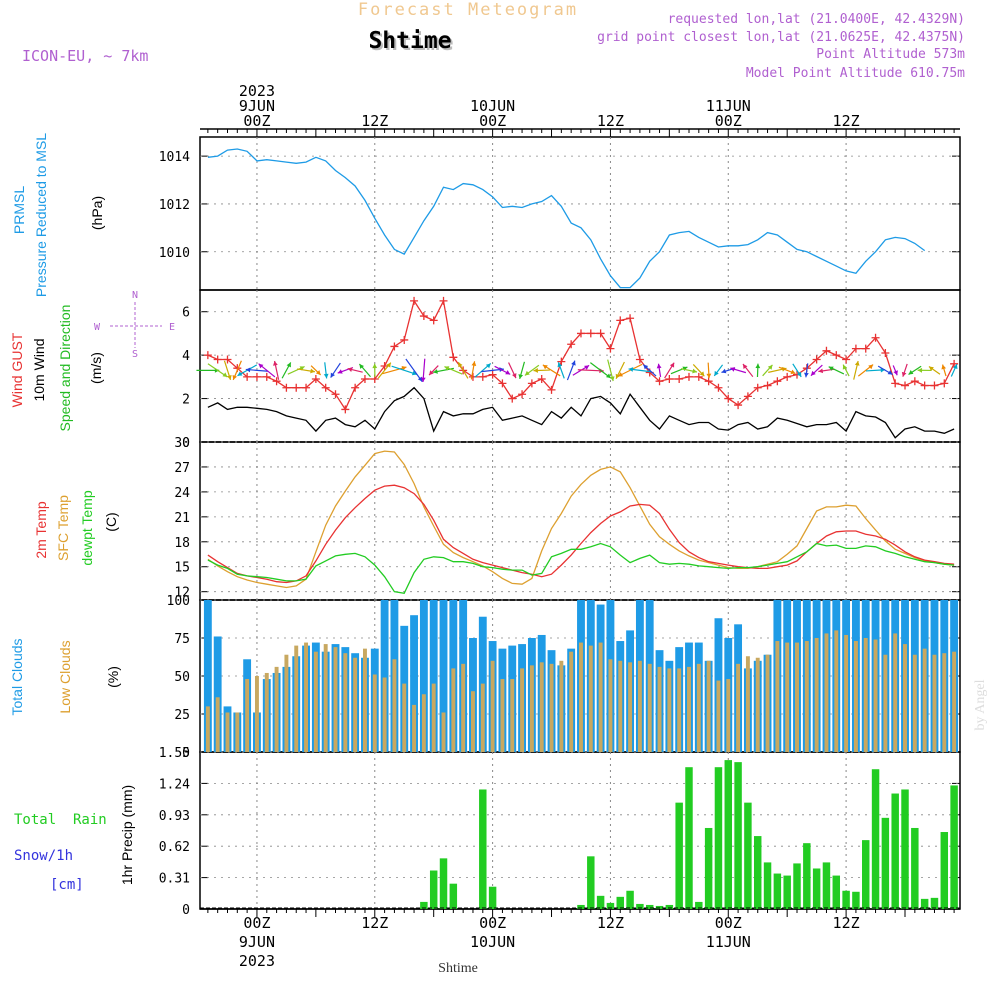  I want to click on pressure-tick-label: 1010, so click(174, 253).